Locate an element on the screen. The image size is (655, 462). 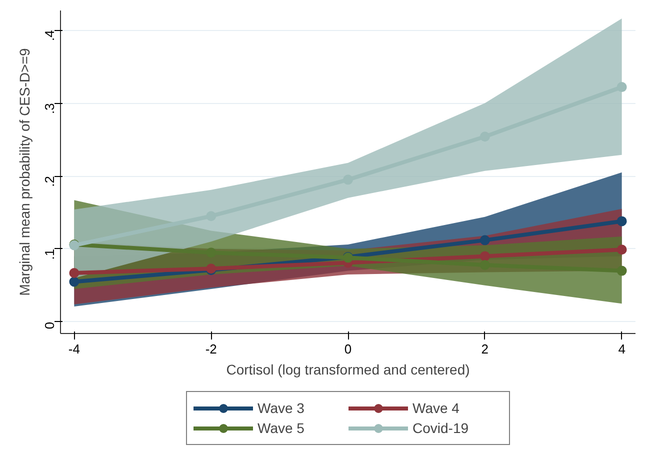
y-tick-label: .2 is located at coordinates (49, 181).